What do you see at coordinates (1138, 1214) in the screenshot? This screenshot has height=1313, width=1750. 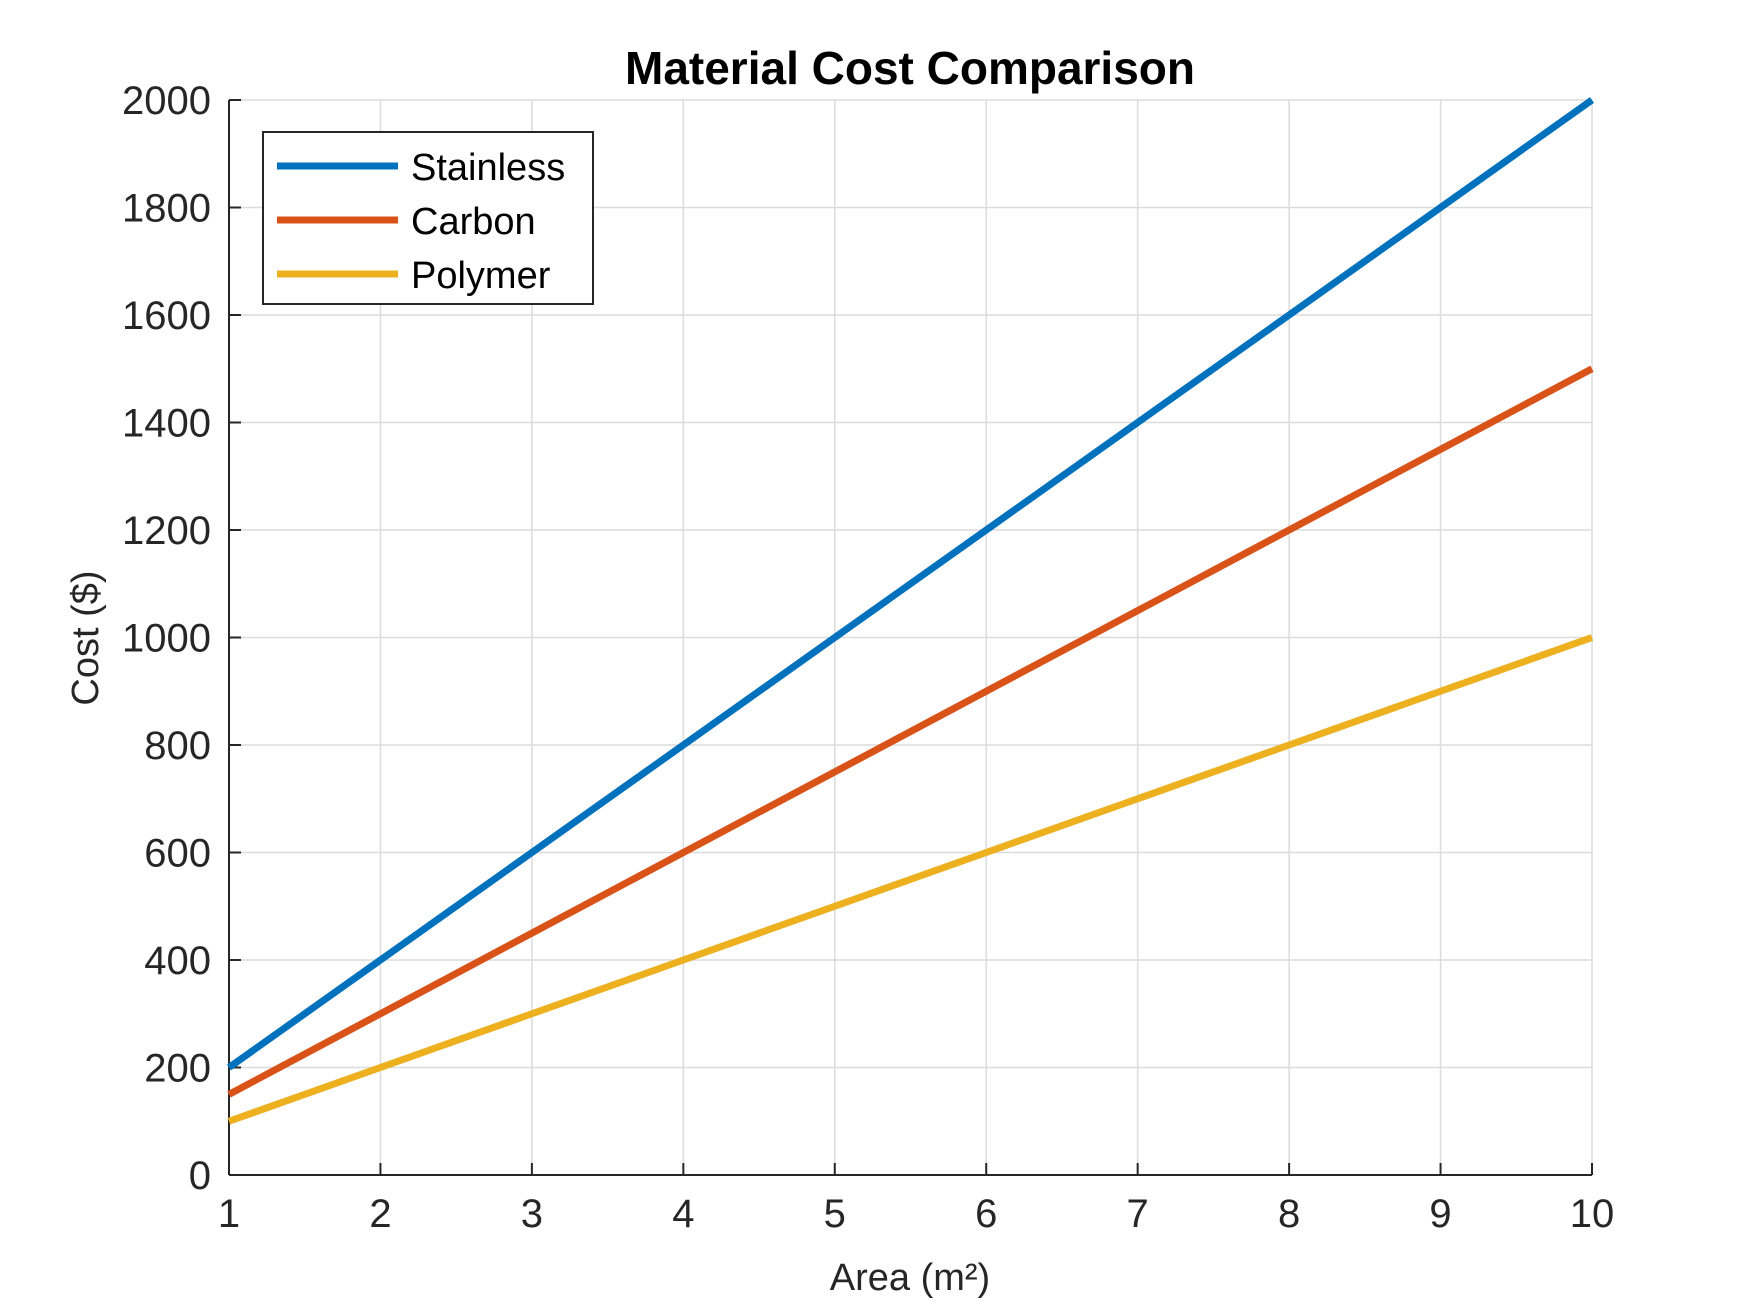 I see `x-tick-label: 7` at bounding box center [1138, 1214].